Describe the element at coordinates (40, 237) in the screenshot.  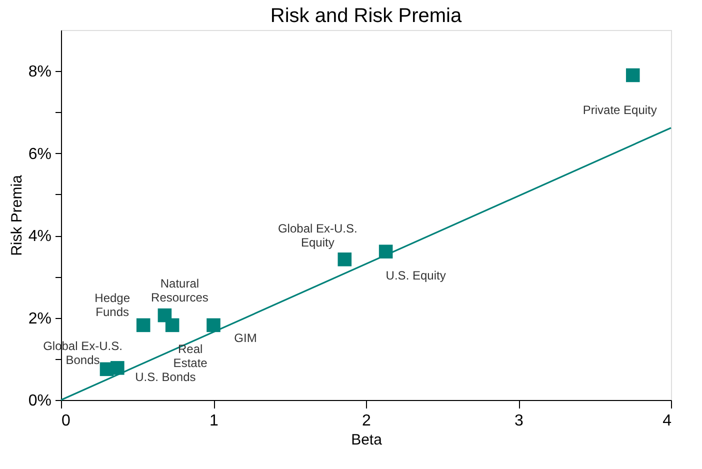
I see `y-tick-label: 4%` at that location.